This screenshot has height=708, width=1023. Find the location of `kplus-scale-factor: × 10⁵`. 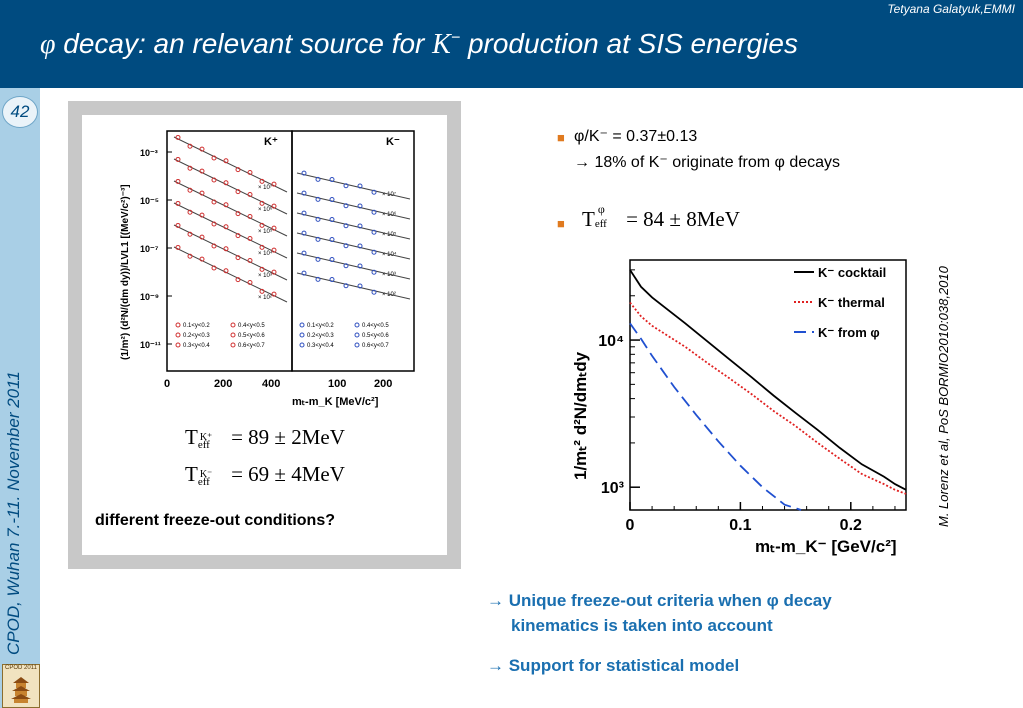

kplus-scale-factor: × 10⁵ is located at coordinates (265, 231).